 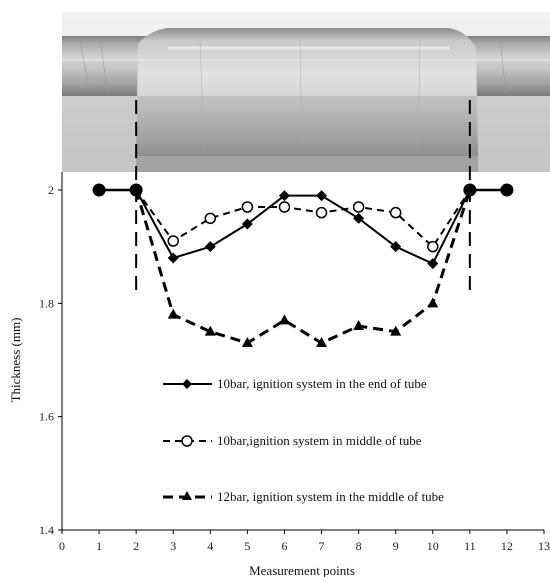 What do you see at coordinates (322, 546) in the screenshot?
I see `x-tick-label: 7` at bounding box center [322, 546].